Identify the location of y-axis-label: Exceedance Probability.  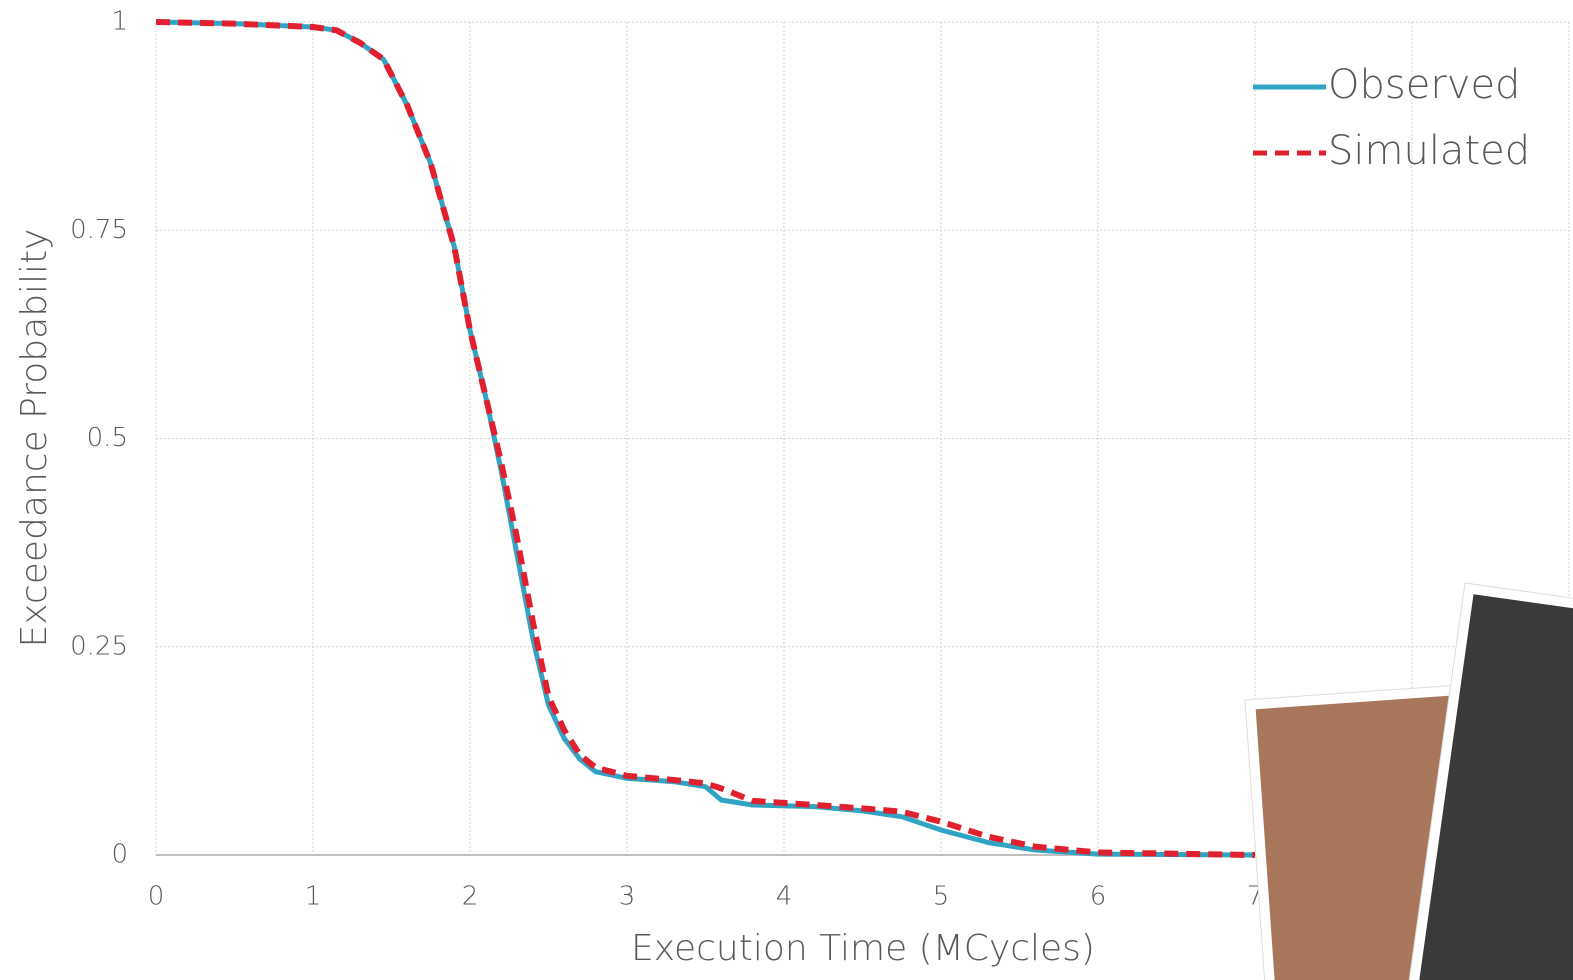
(34, 438).